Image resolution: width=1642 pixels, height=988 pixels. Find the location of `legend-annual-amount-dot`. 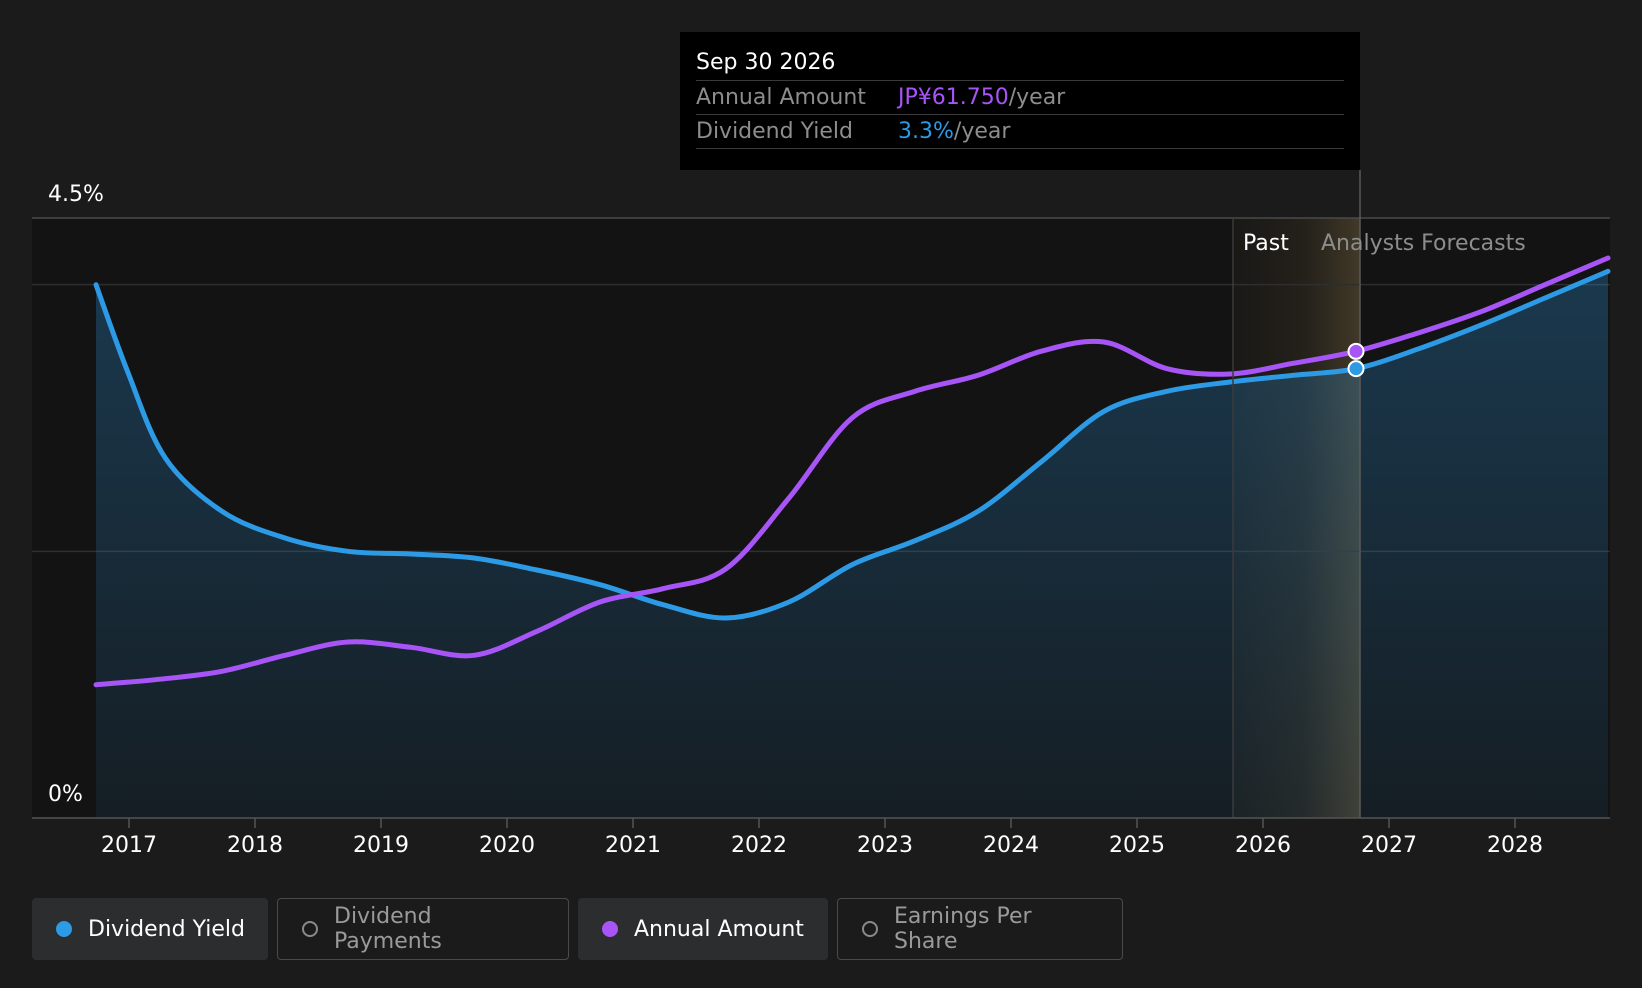

legend-annual-amount-dot is located at coordinates (610, 929).